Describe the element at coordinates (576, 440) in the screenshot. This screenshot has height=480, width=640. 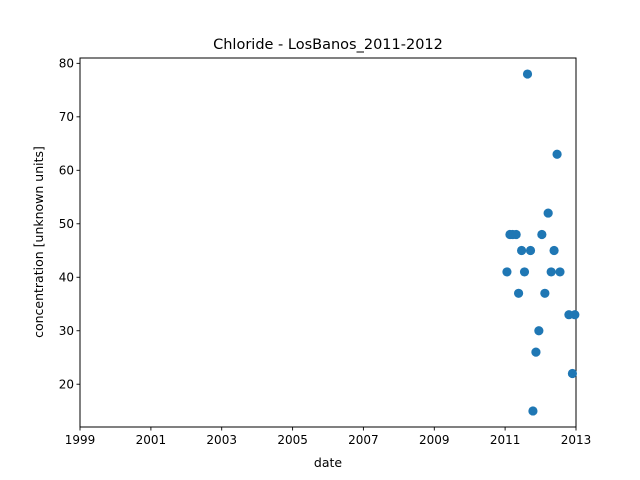
I see `x-tick-label: 2013` at that location.